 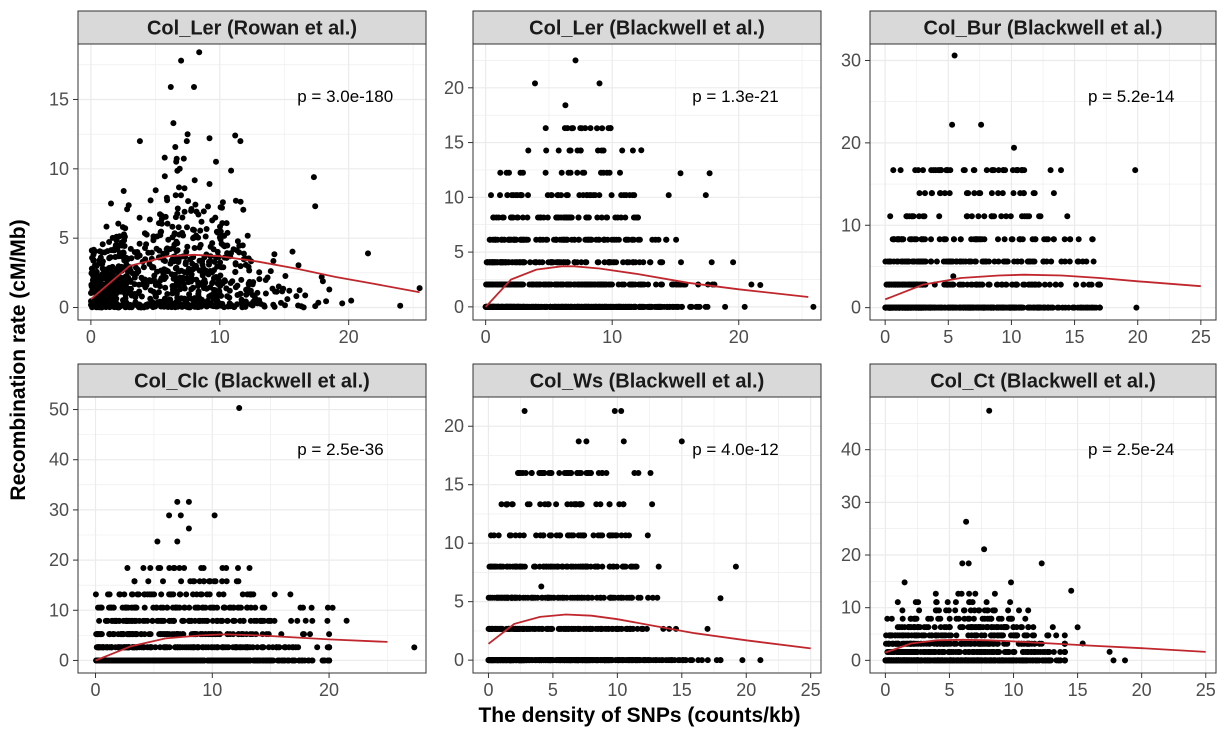 I want to click on y-tick-label: 0, so click(x=459, y=307).